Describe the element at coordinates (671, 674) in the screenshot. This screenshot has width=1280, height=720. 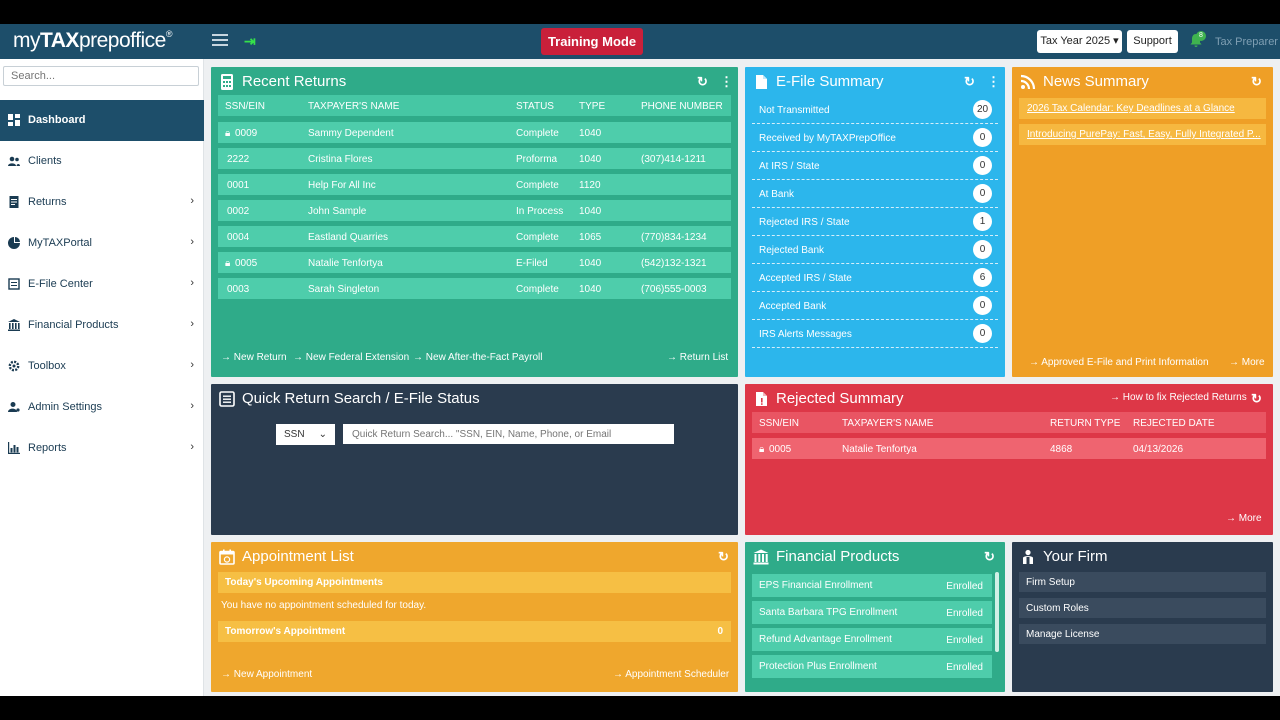
I see `appointment-scheduler-link: → Appointment Scheduler` at that location.